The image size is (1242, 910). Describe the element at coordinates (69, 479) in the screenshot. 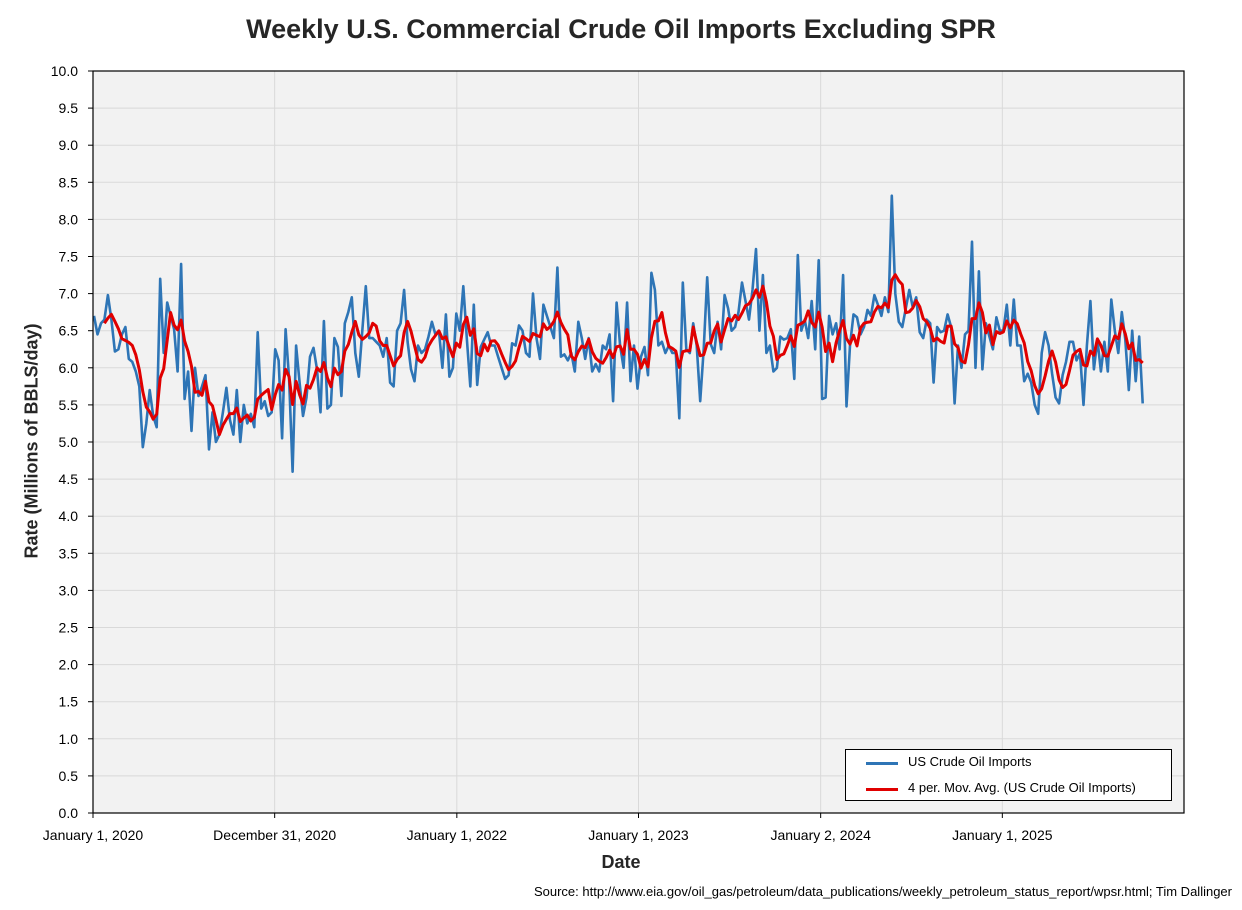

I see `y-tick-label: 4.5` at that location.